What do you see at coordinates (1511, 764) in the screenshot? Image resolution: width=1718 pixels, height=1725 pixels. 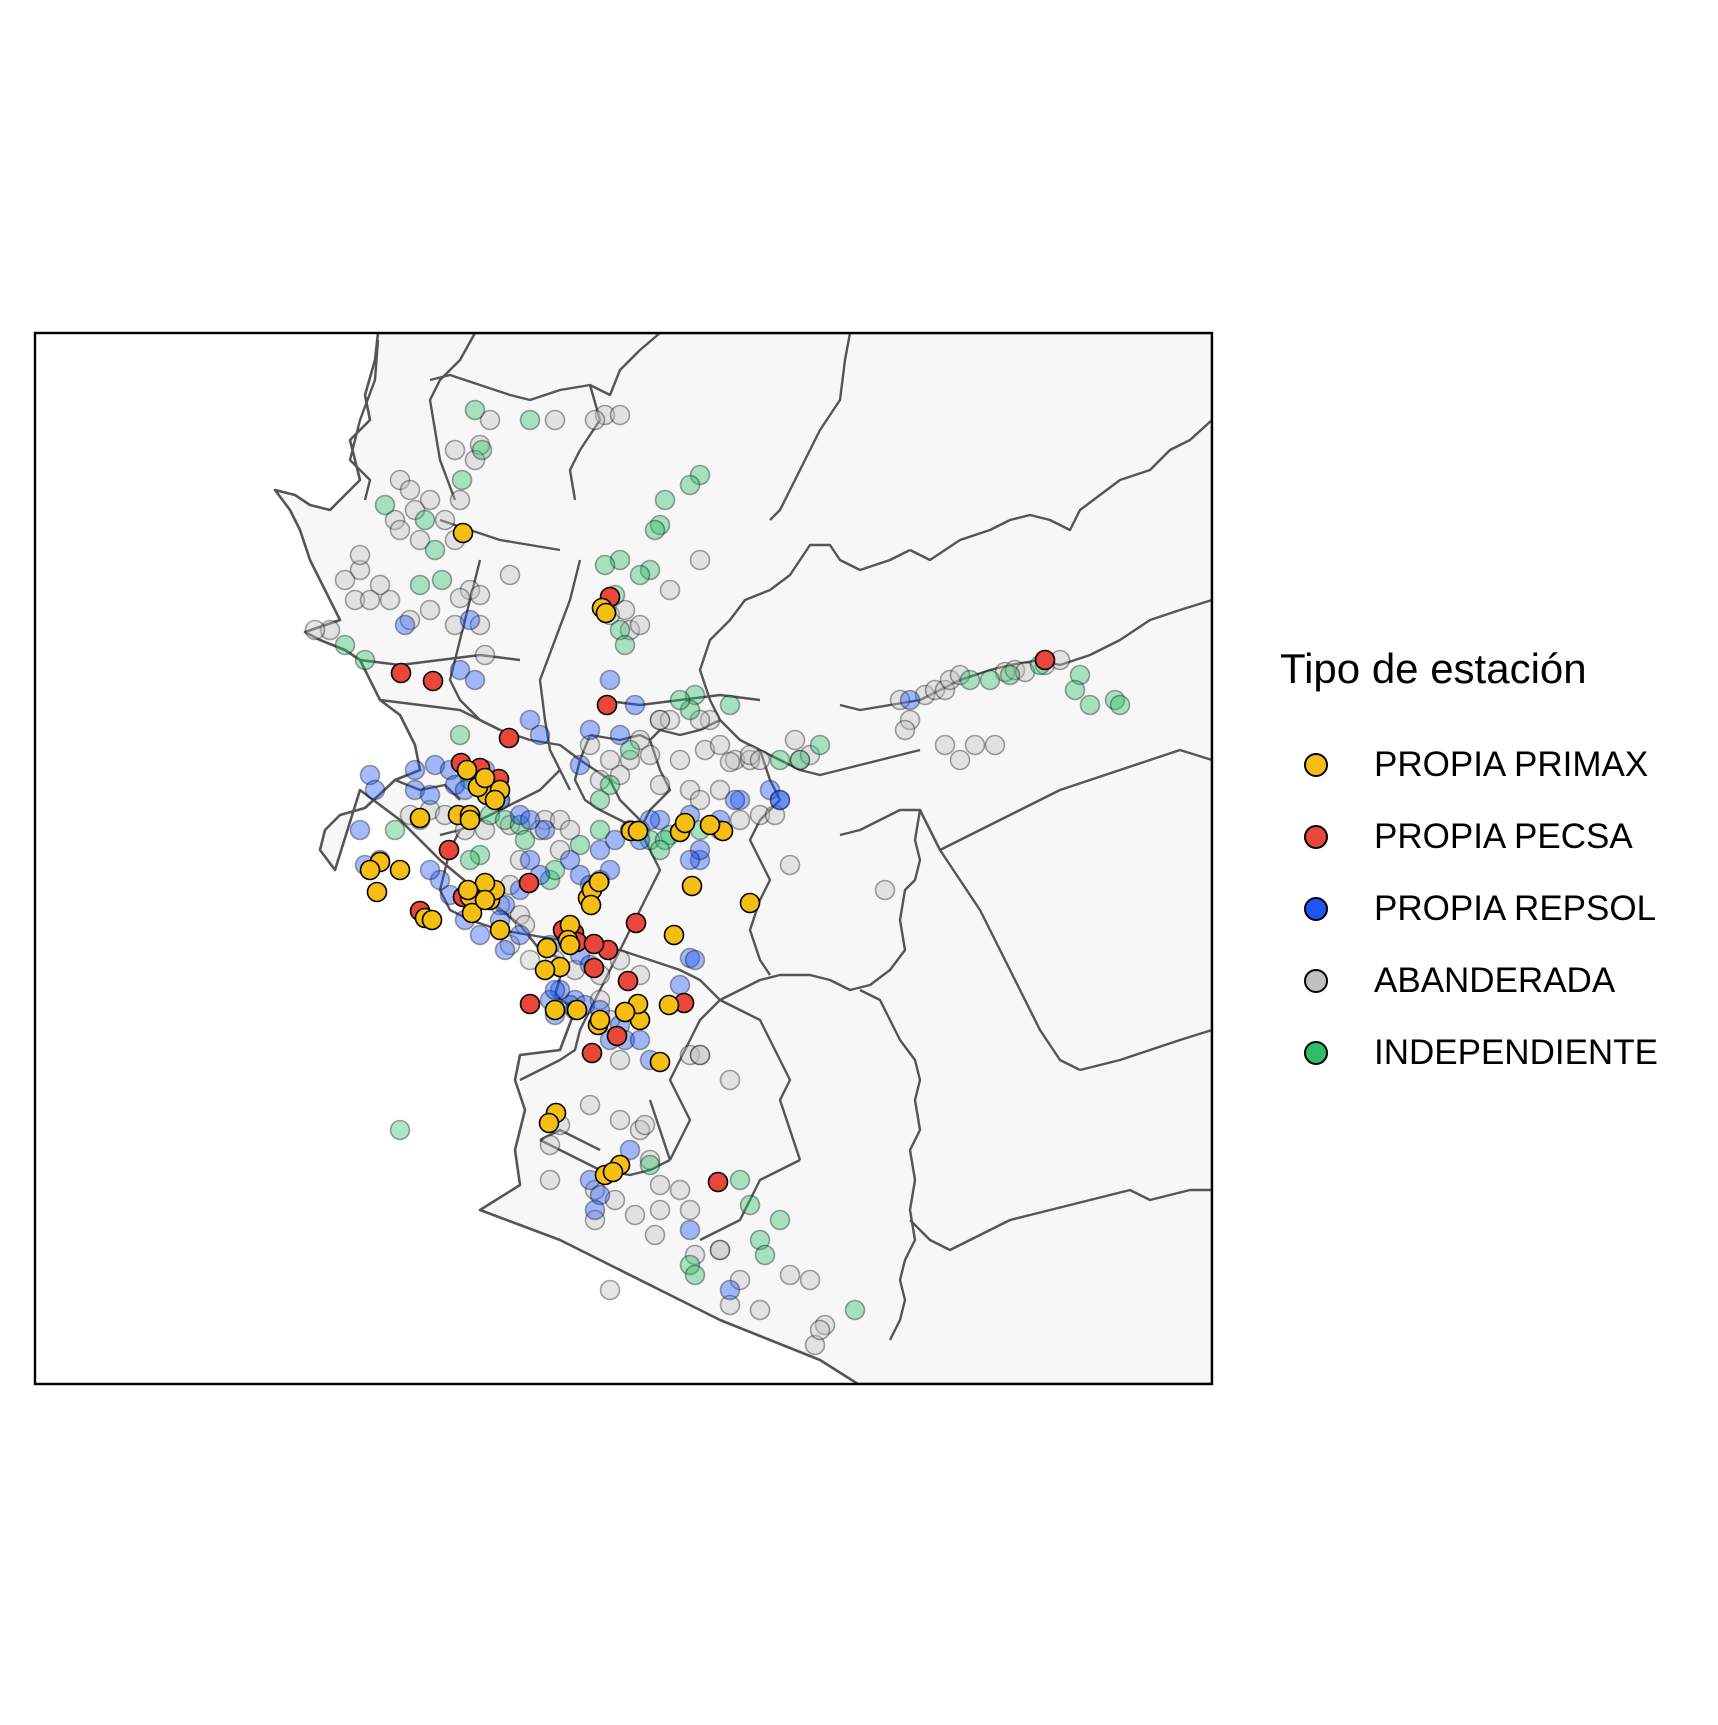 I see `legend-label-primax: PROPIA PRIMAX` at bounding box center [1511, 764].